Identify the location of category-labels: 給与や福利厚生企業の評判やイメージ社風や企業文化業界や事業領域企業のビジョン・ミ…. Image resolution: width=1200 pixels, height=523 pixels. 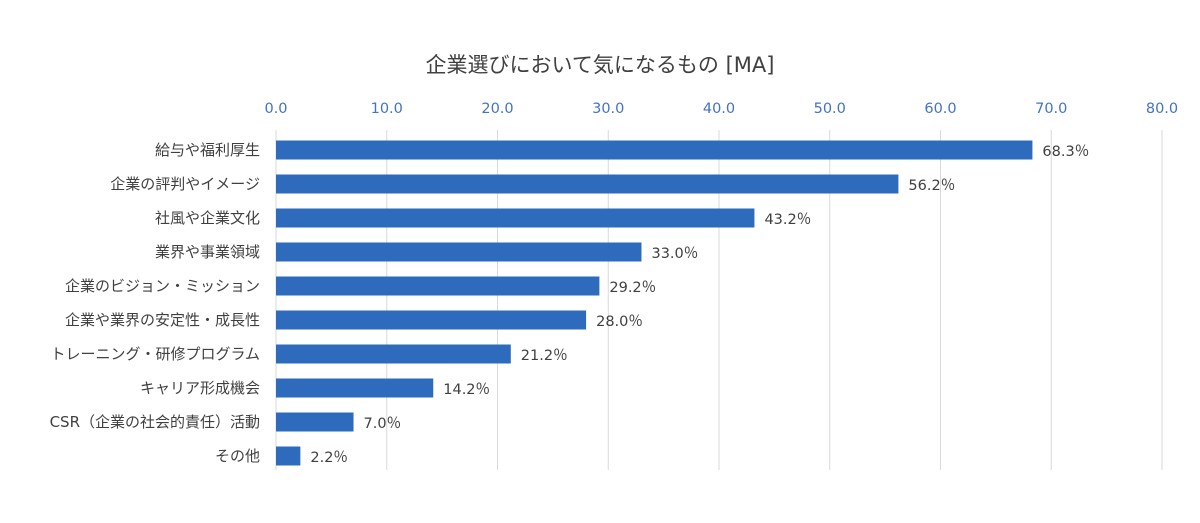
(155, 303).